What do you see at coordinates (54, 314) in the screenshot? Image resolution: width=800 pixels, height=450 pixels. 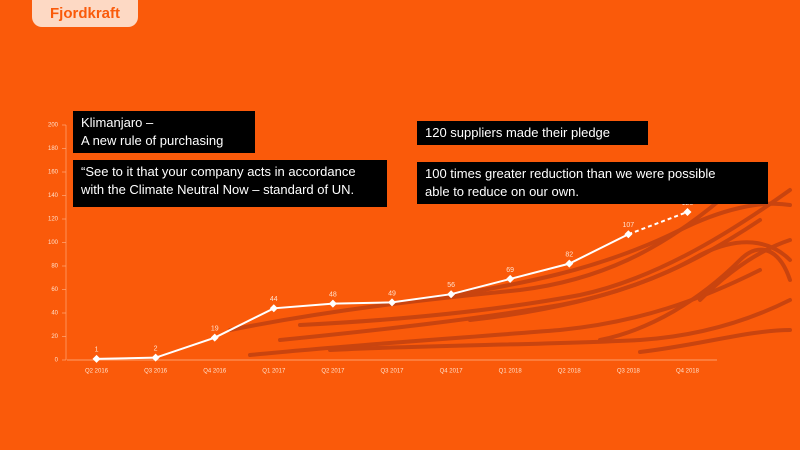 I see `y-tick-label: 40` at bounding box center [54, 314].